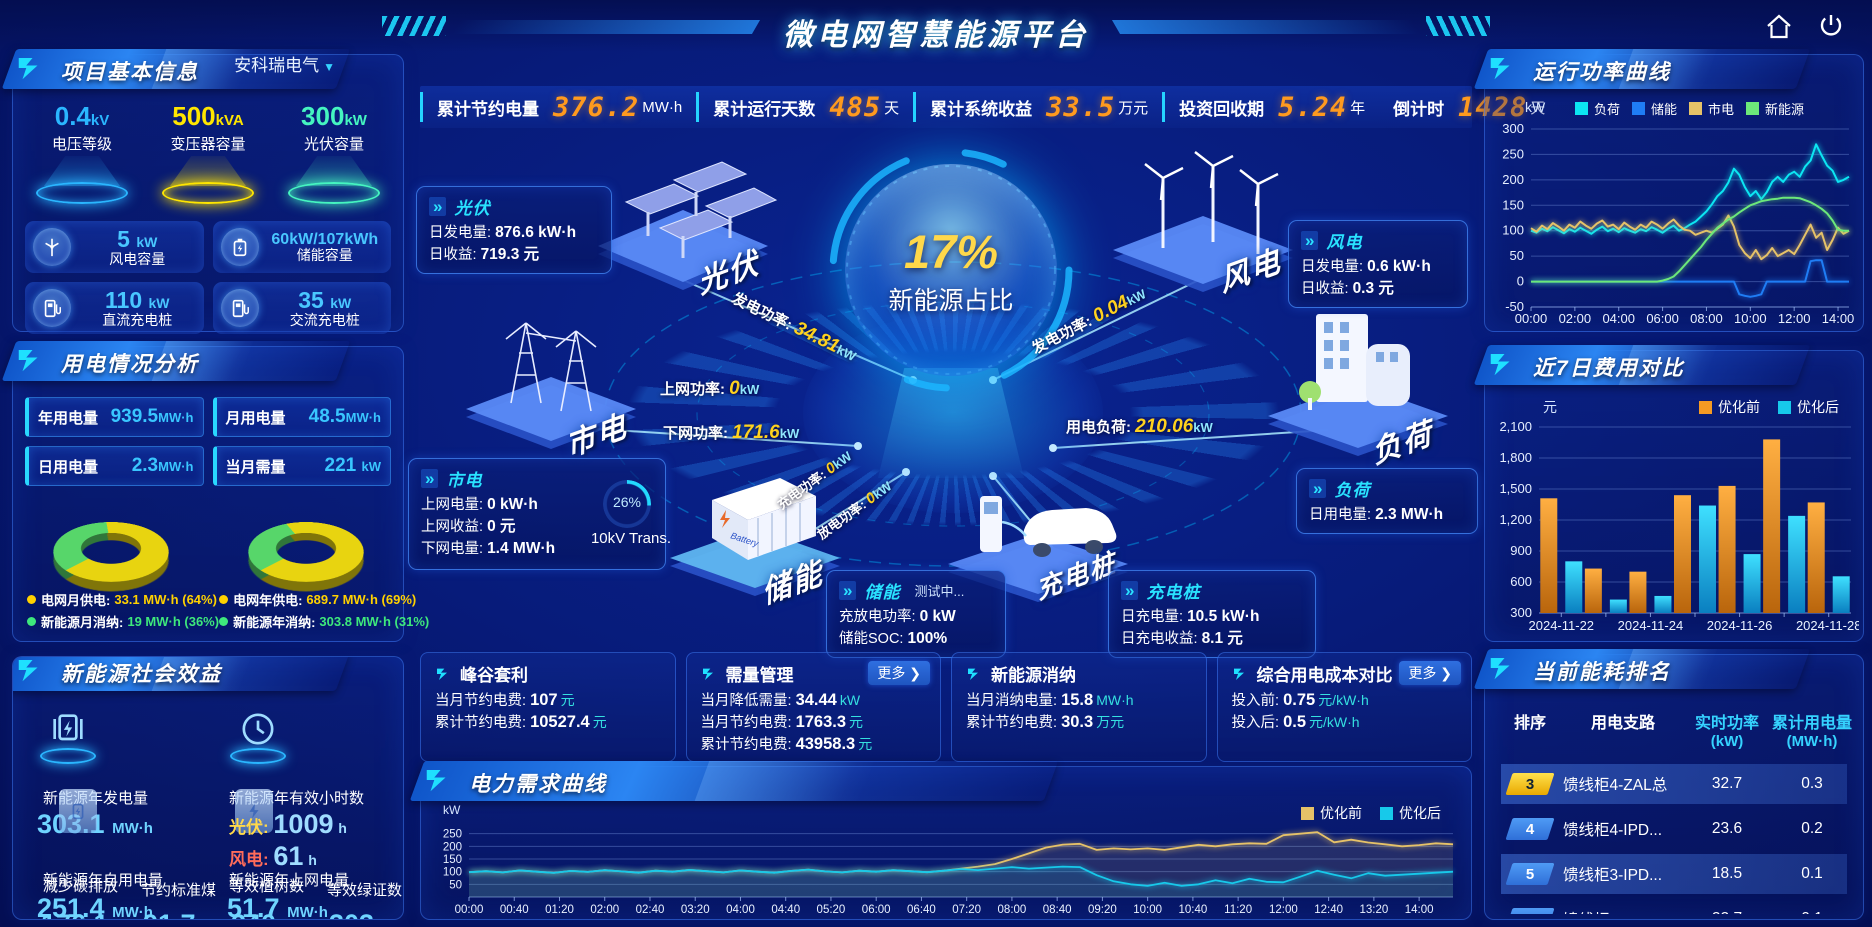 Image resolution: width=1872 pixels, height=927 pixels. Describe the element at coordinates (921, 910) in the screenshot. I see `svg-text: 06:40` at that location.